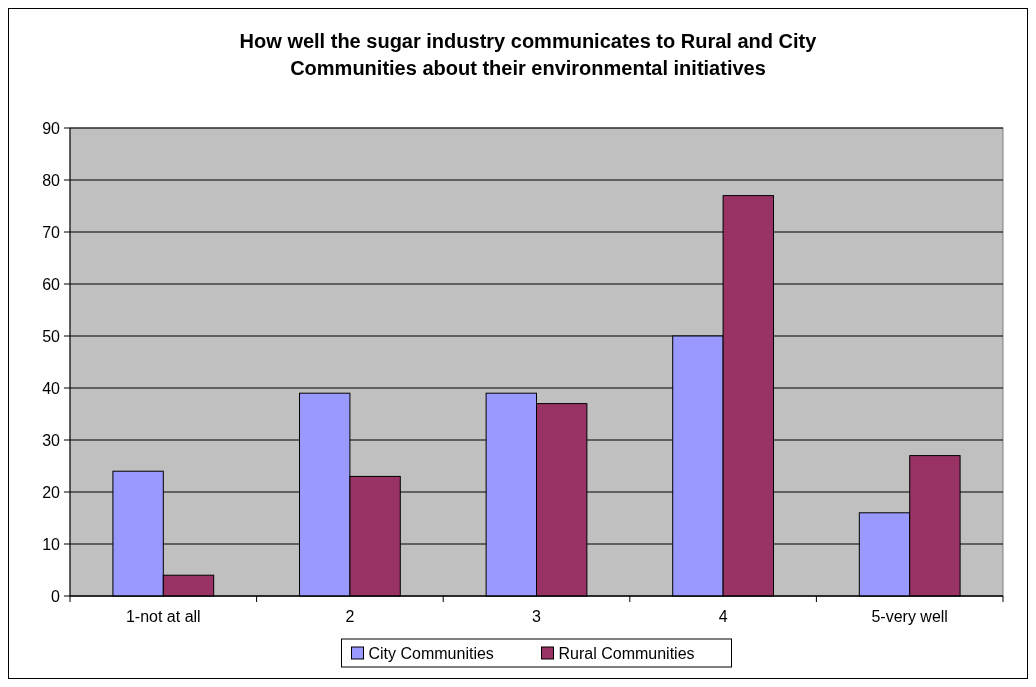 This screenshot has height=687, width=1036. I want to click on y-tick-label: 30, so click(51, 440).